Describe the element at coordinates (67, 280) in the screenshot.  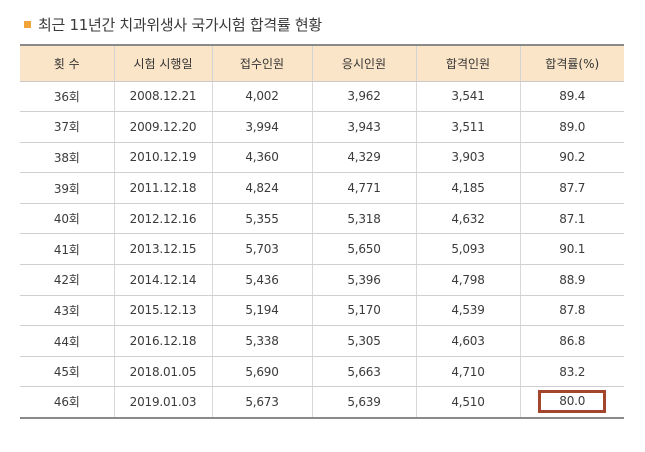
I see `cell-round: 42회` at that location.